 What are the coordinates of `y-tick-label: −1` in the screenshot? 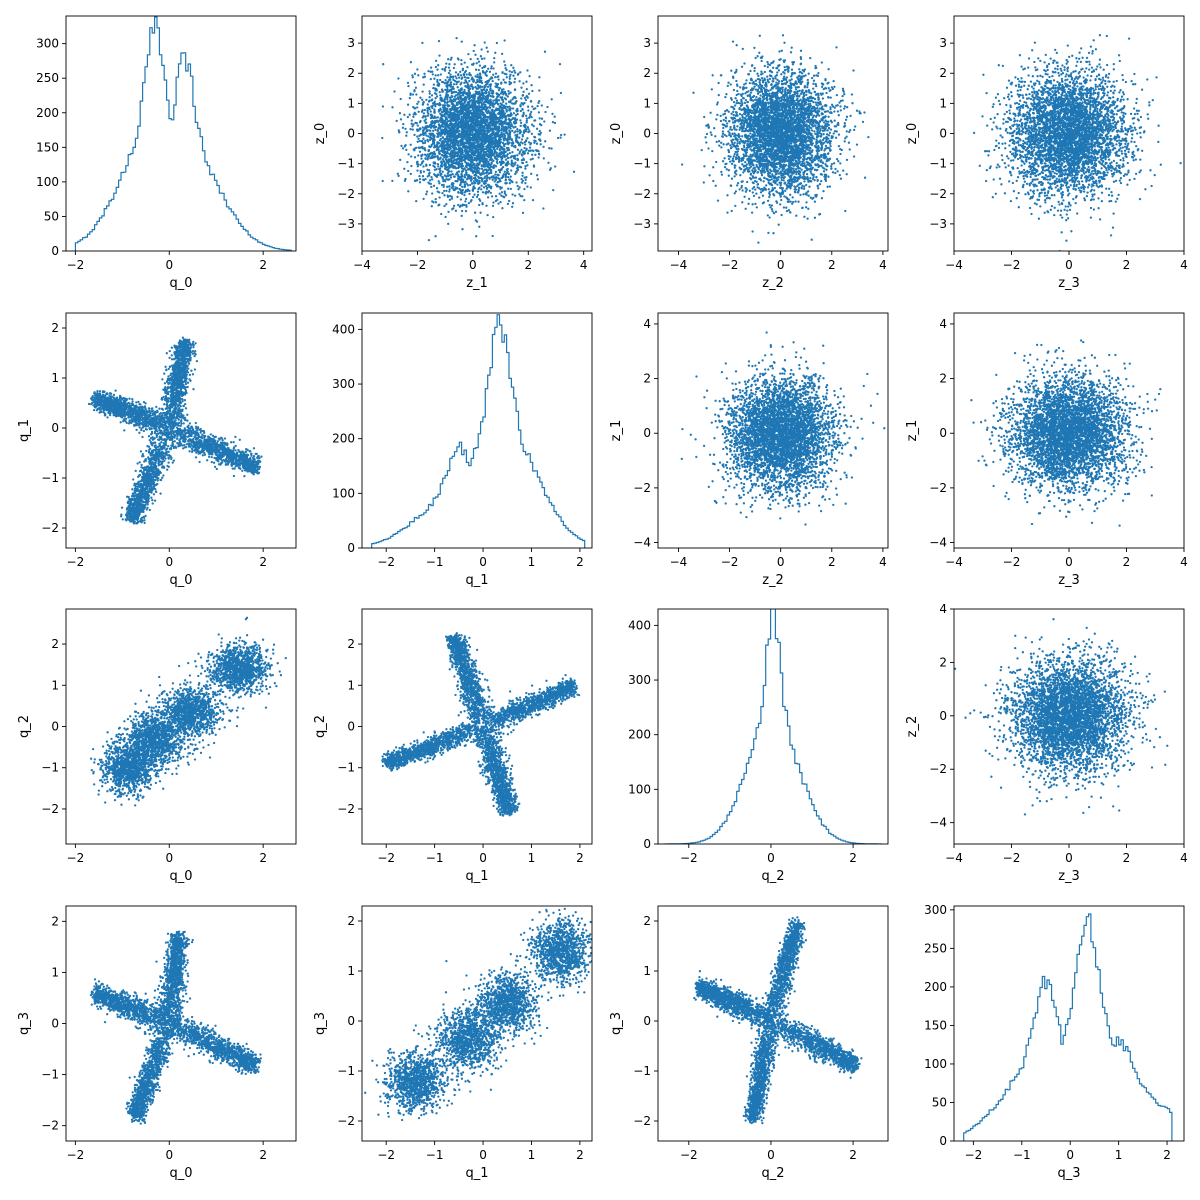 It's located at (346, 164).